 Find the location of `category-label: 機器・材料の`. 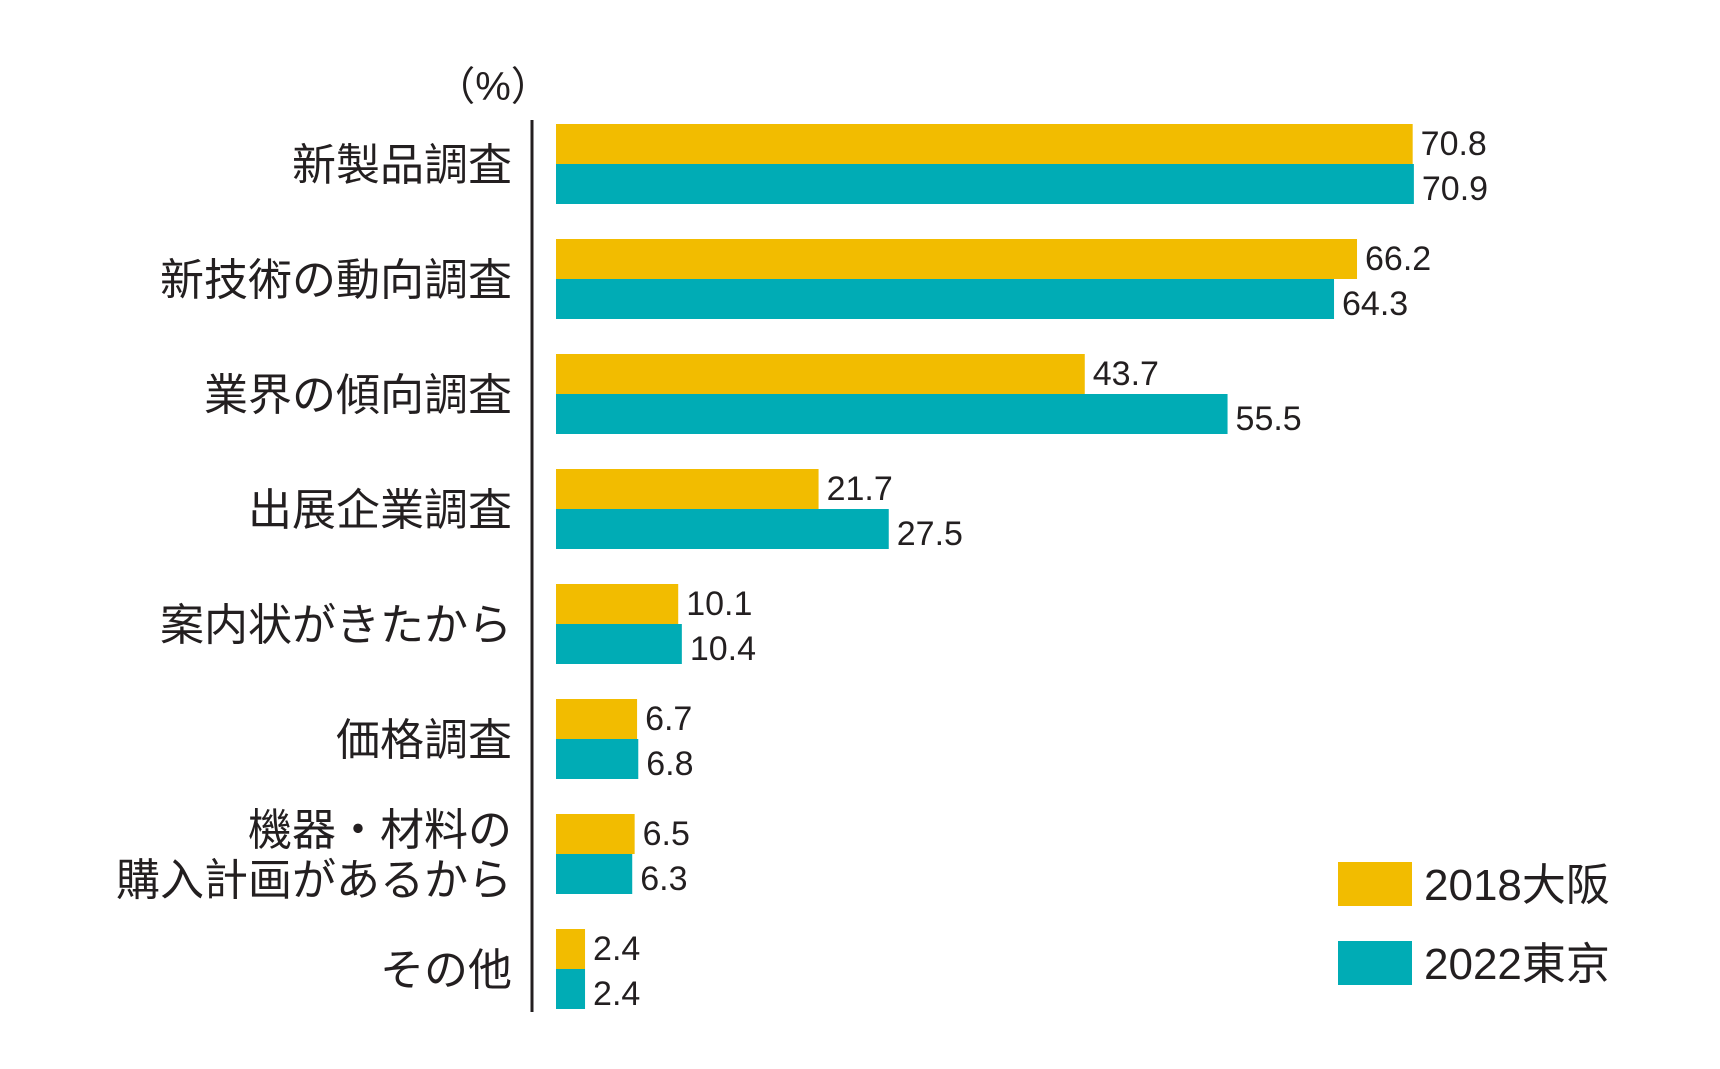

category-label: 機器・材料の is located at coordinates (380, 830).